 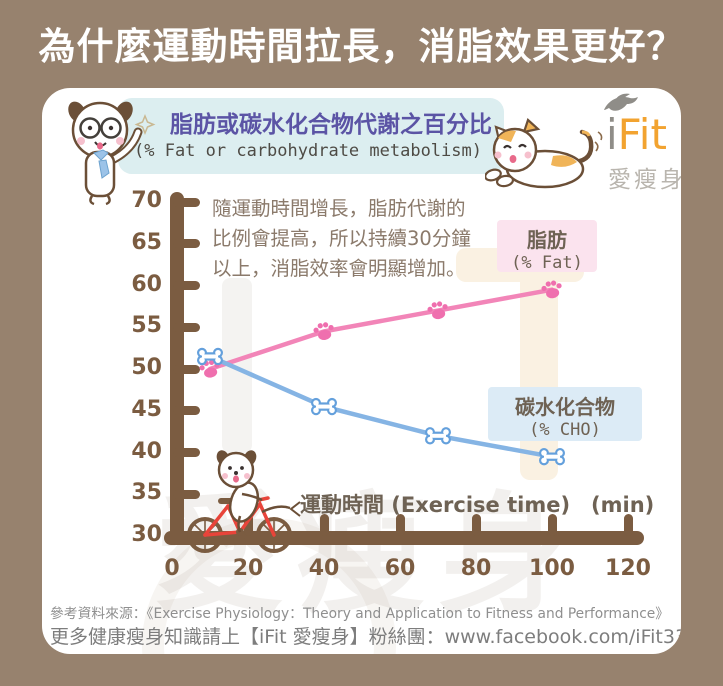 I want to click on sparkle-icon, so click(x=145, y=124).